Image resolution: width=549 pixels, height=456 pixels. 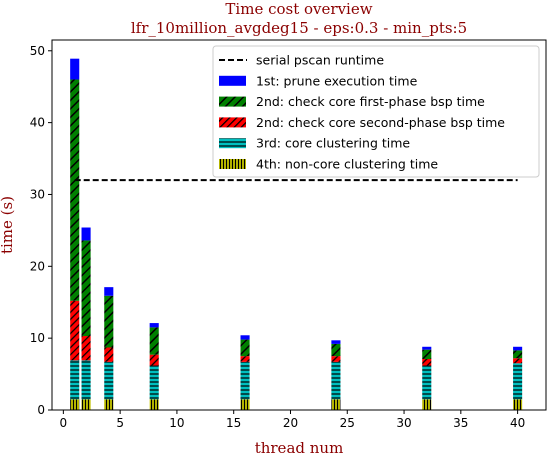 I want to click on x-tick-label: 40, so click(x=517, y=423).